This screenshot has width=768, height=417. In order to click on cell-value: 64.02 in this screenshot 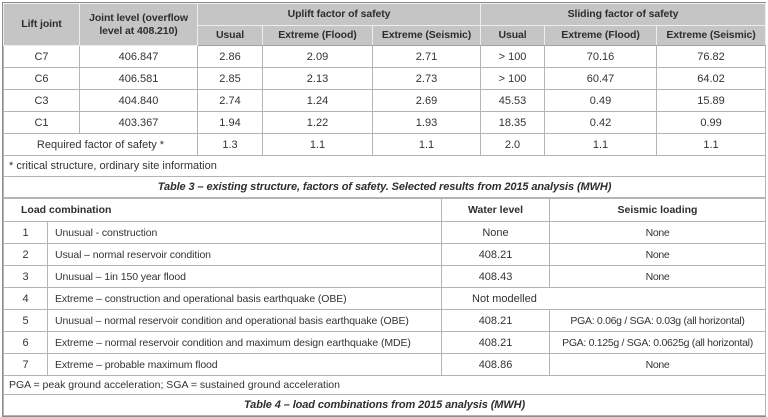, I will do `click(711, 78)`.